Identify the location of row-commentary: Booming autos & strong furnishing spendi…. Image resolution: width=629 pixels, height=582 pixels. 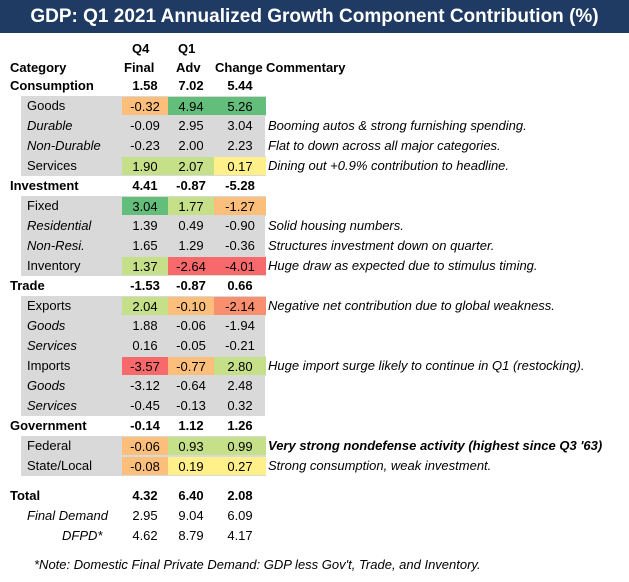
(397, 125).